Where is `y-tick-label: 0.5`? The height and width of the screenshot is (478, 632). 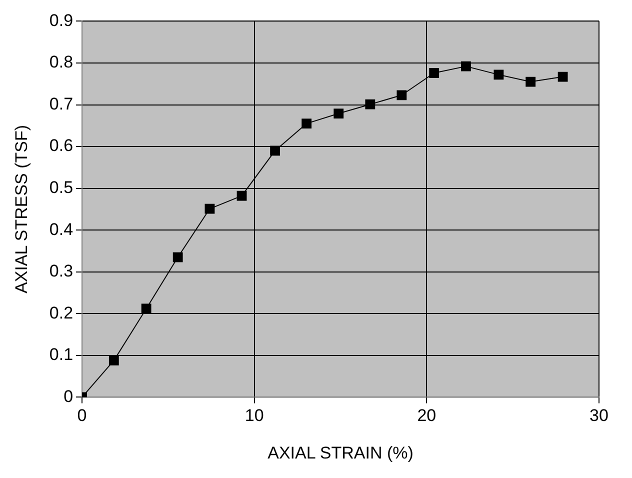 y-tick-label: 0.5 is located at coordinates (61, 187).